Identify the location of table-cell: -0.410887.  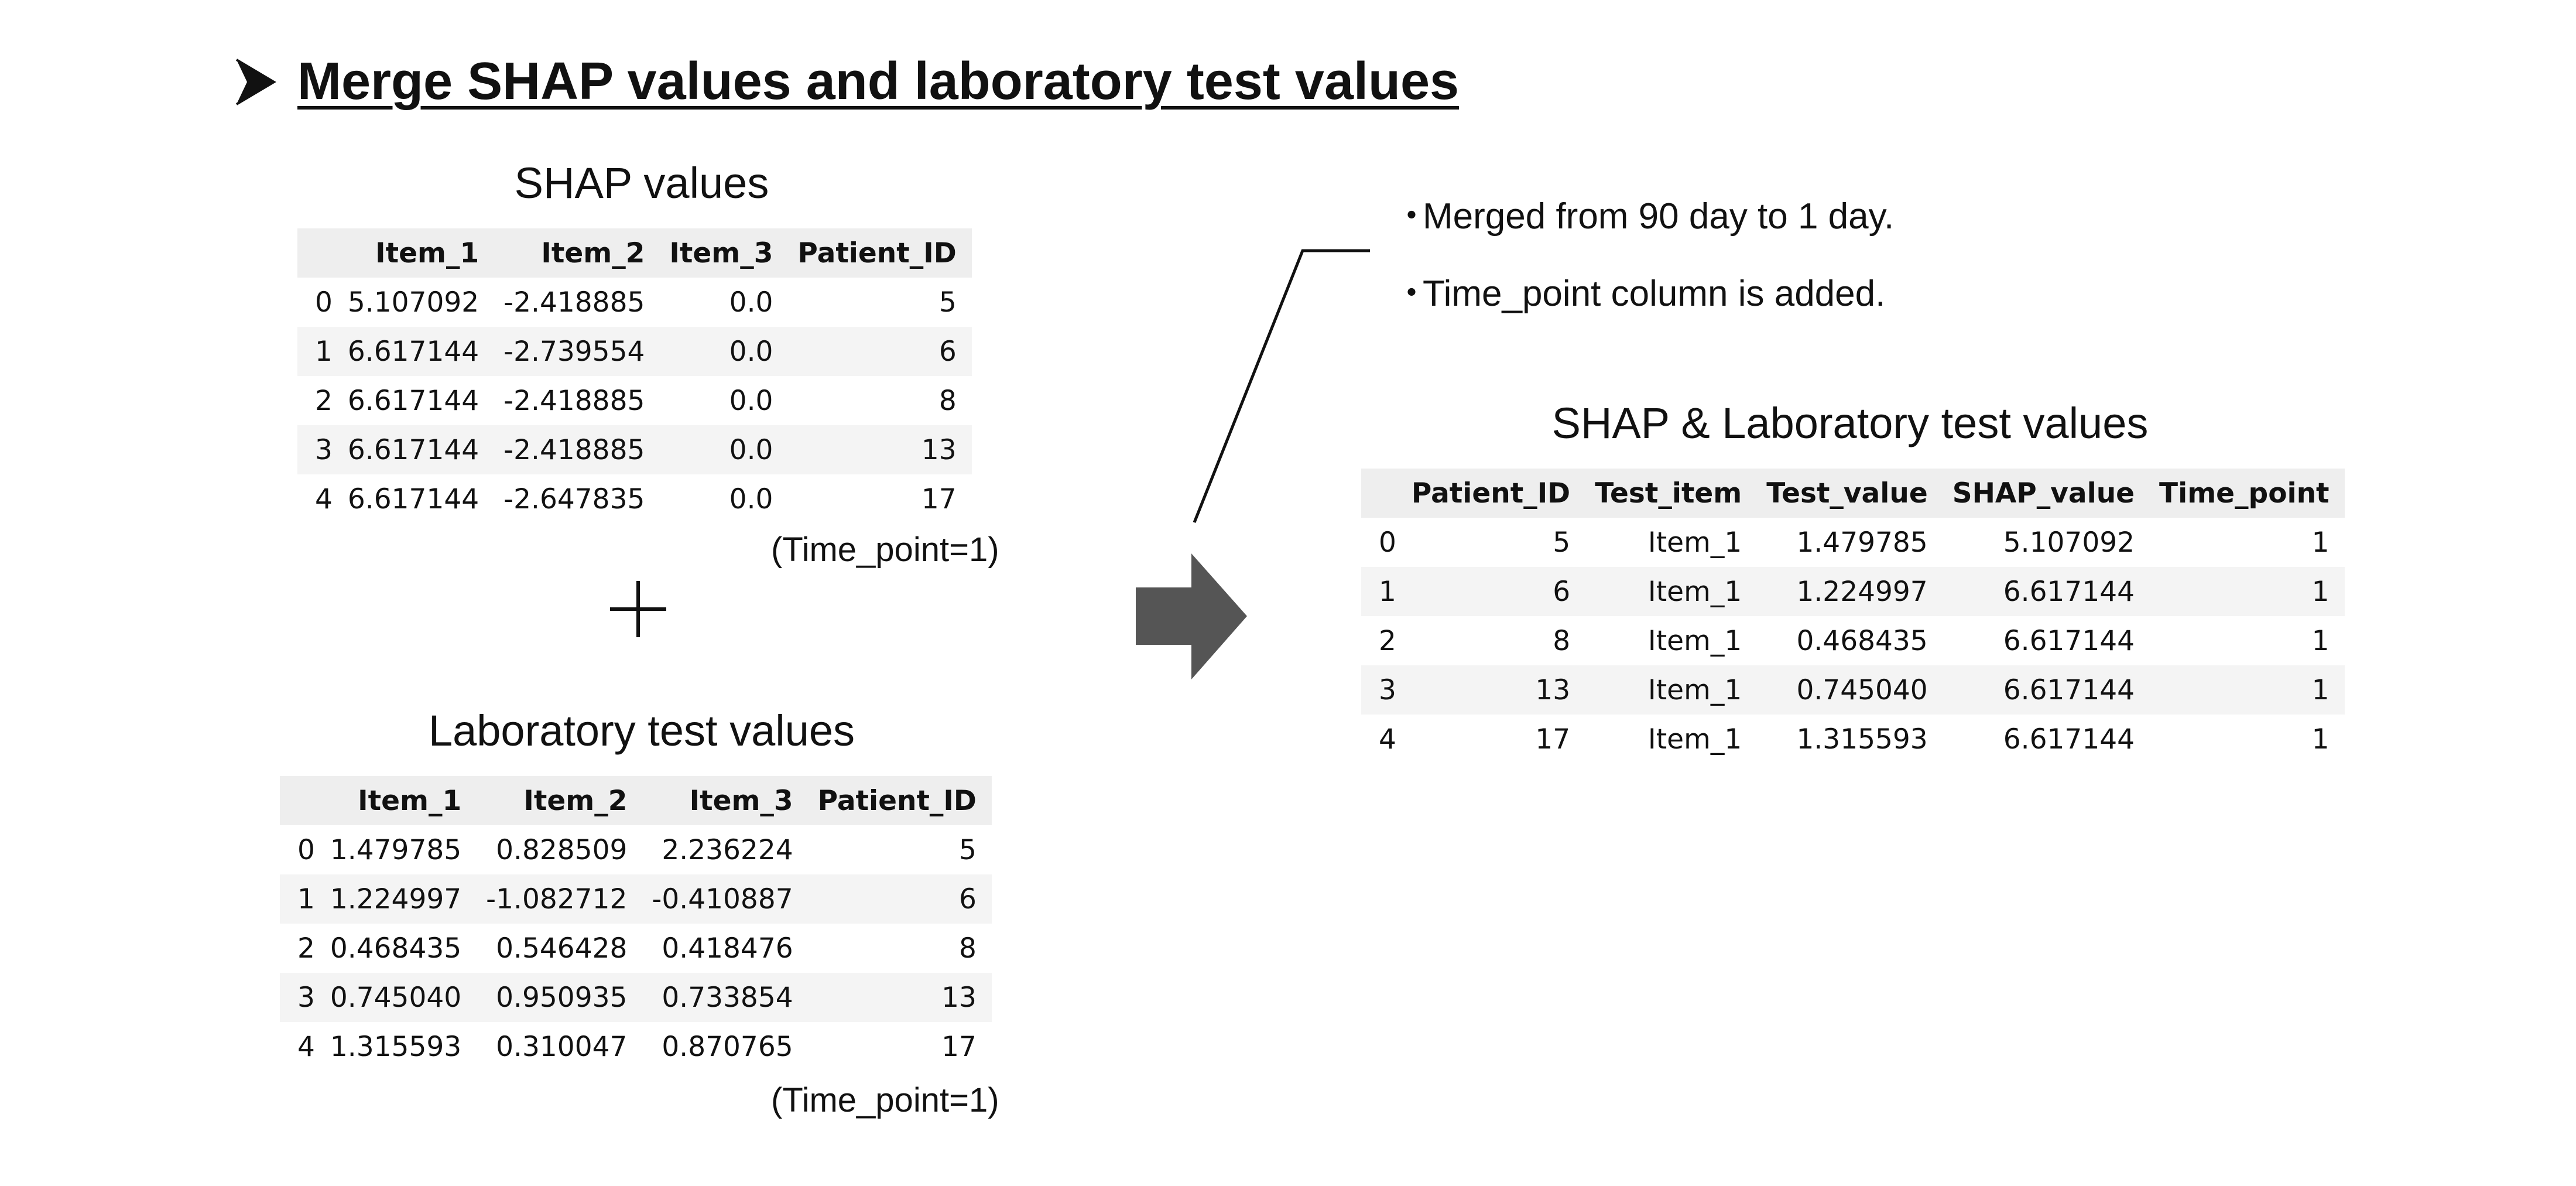
(722, 899).